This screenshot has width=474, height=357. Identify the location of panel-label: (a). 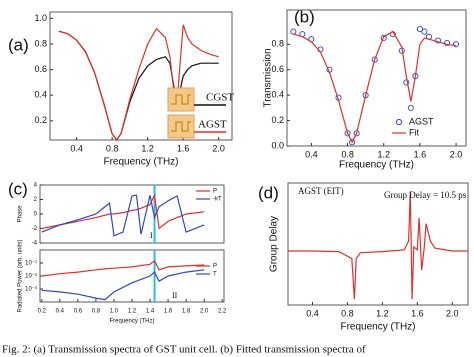
(18, 44).